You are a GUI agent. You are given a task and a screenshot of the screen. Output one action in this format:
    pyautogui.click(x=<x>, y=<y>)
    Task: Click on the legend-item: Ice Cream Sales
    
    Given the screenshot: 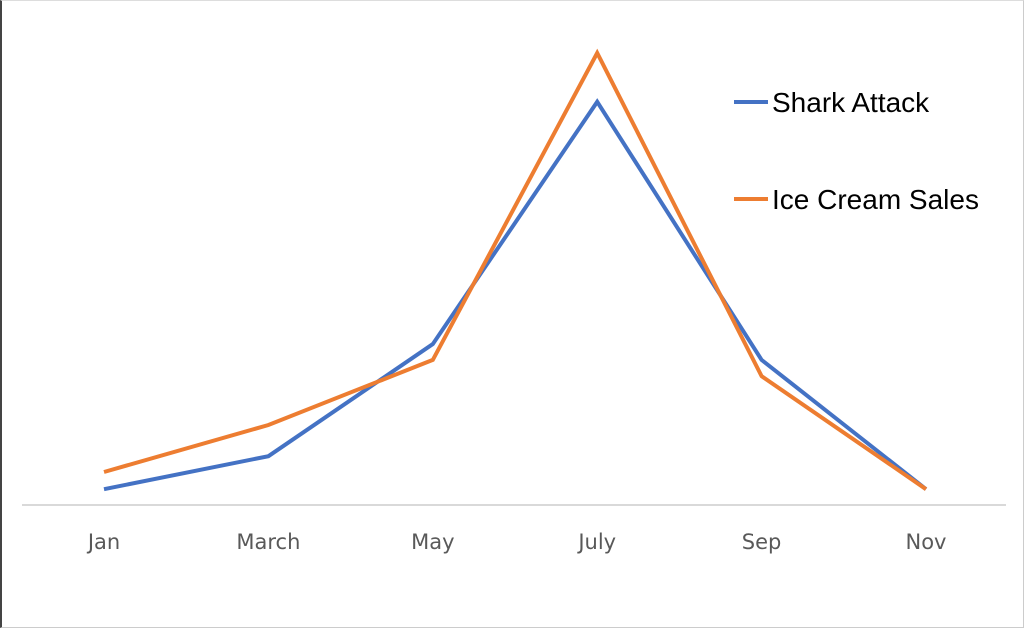 What is the action you would take?
    pyautogui.click(x=856, y=199)
    